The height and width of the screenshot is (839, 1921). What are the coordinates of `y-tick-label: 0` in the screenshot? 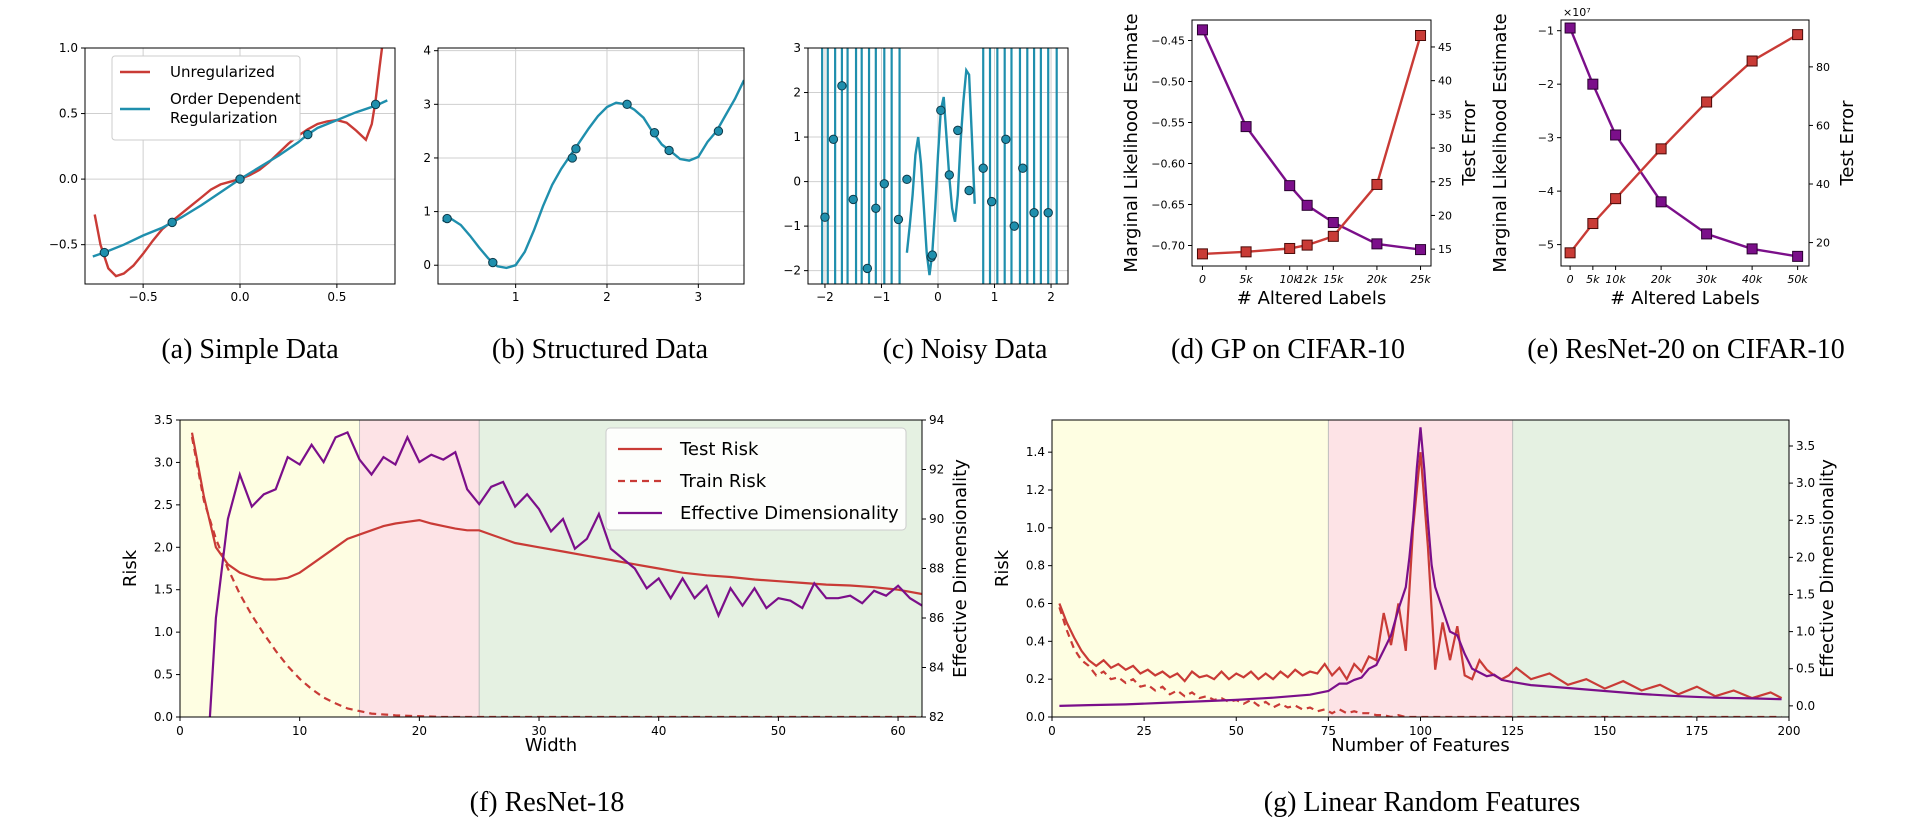 It's located at (797, 182).